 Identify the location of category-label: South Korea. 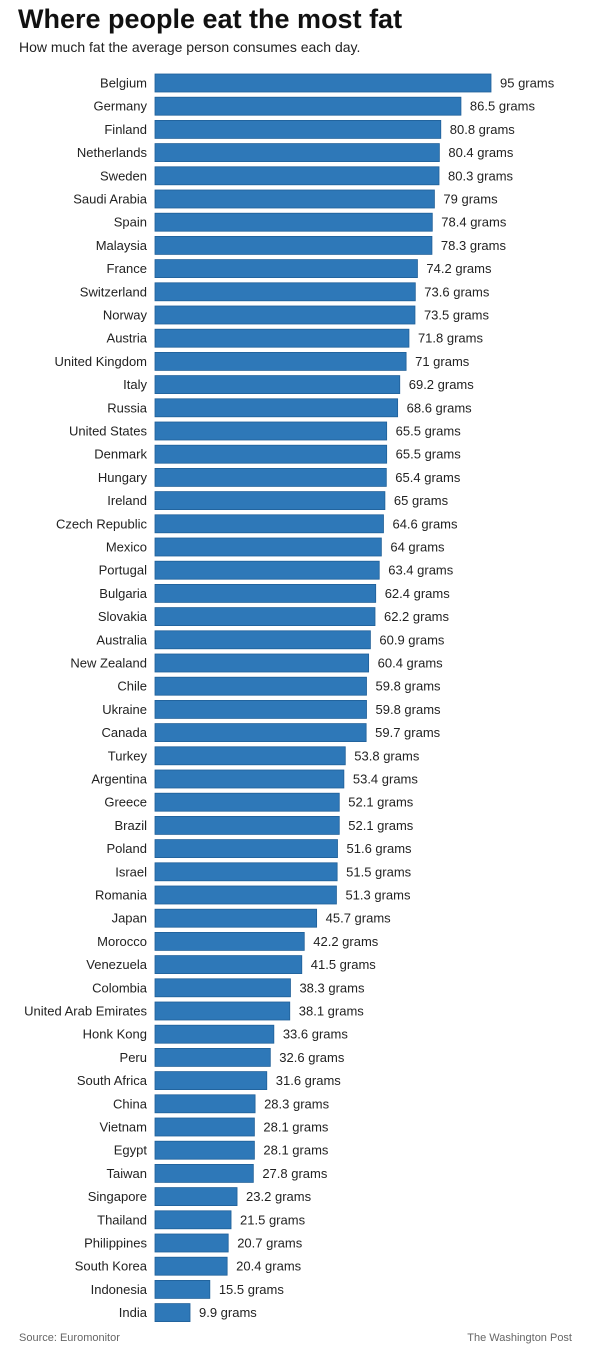
(111, 1266).